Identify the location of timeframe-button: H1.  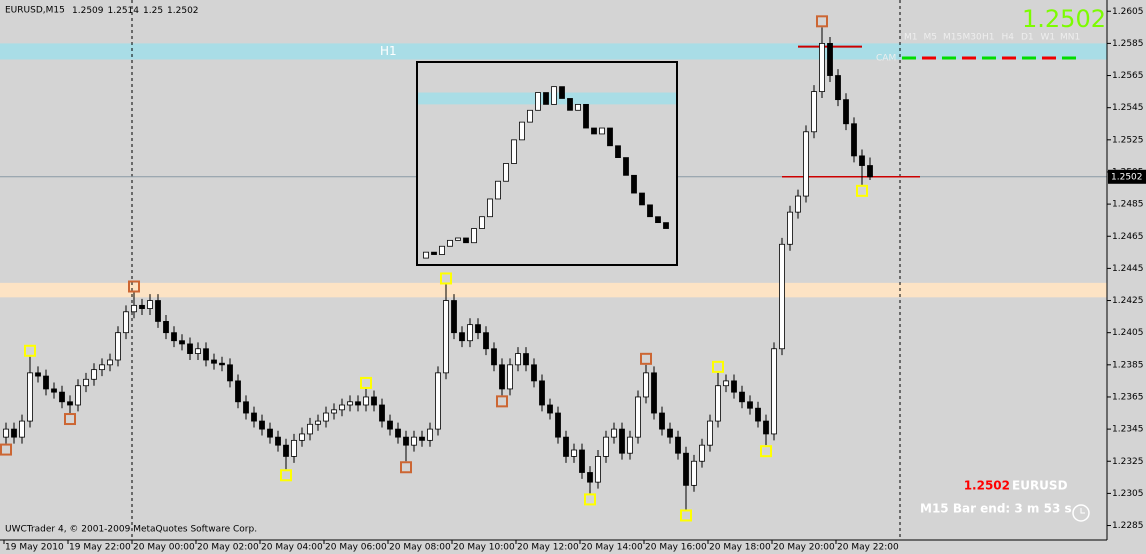
(988, 38).